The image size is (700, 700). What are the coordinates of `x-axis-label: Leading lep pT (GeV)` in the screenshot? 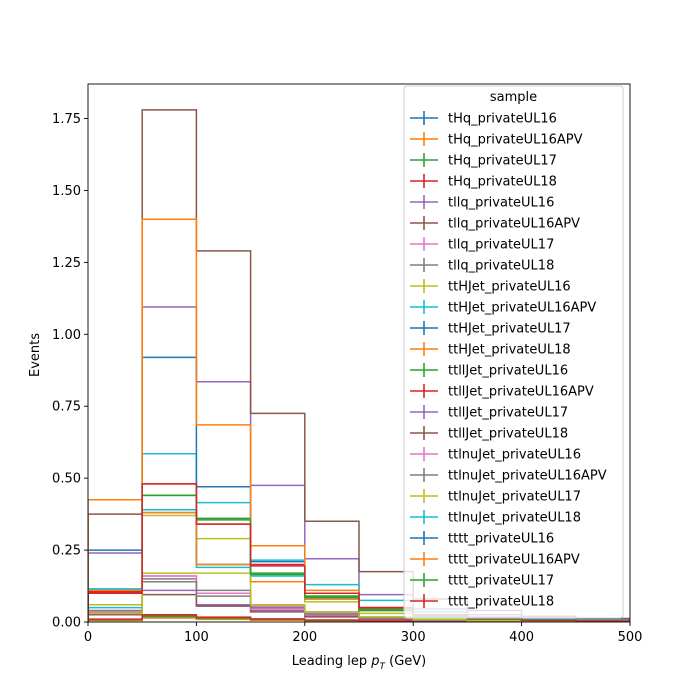 It's located at (359, 663).